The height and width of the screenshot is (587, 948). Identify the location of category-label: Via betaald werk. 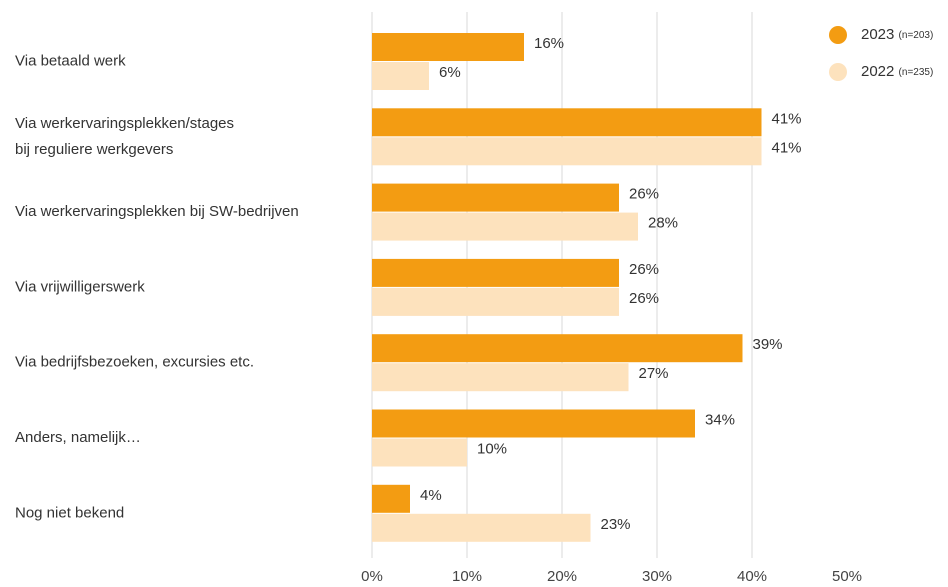
(70, 60).